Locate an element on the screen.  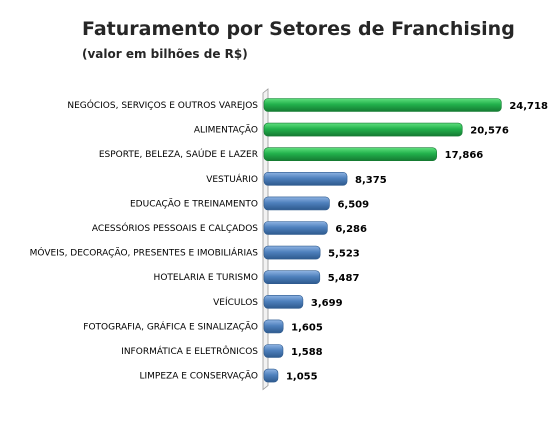
value-label: 20,576 is located at coordinates (489, 131).